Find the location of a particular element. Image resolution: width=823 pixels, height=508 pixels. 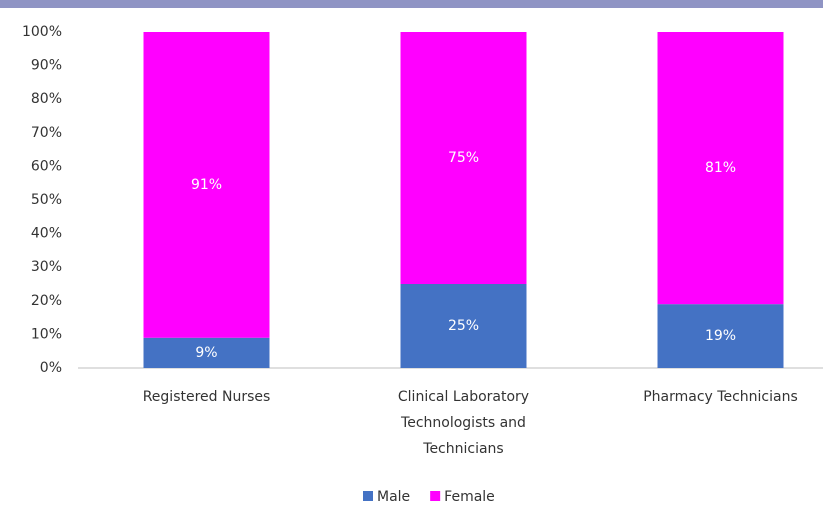

y-tick-label: 100% is located at coordinates (42, 32).